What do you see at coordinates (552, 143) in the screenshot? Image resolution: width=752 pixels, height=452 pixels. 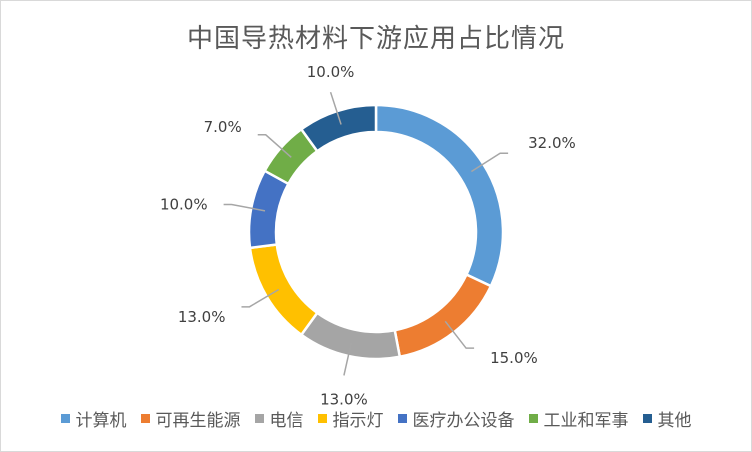 I see `data-label-1: 32.0%` at bounding box center [552, 143].